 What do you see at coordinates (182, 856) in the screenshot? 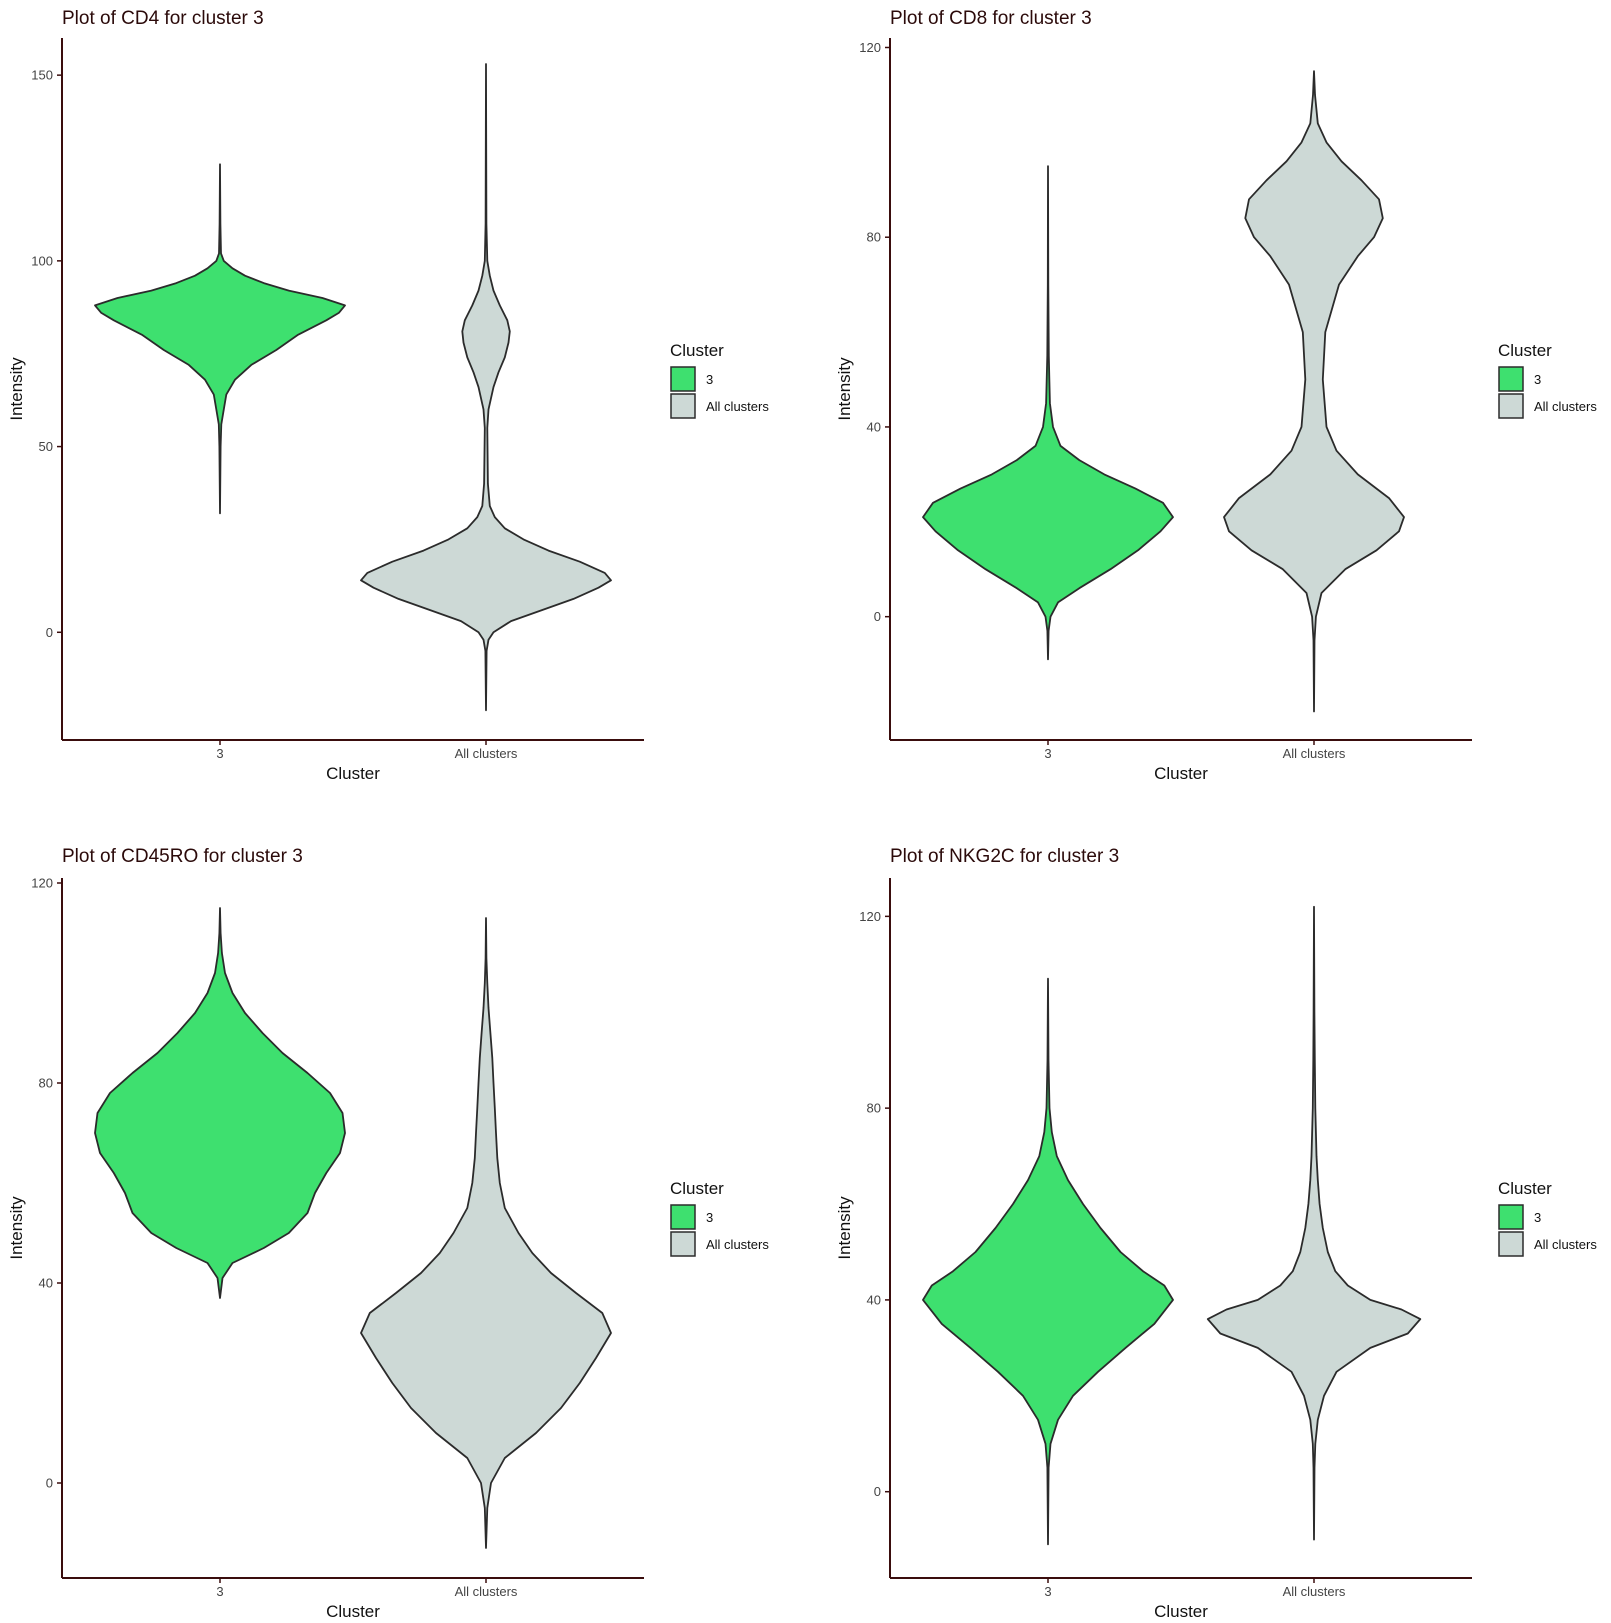
I see `chart-title: Plot of CD45RO for cluster 3` at bounding box center [182, 856].